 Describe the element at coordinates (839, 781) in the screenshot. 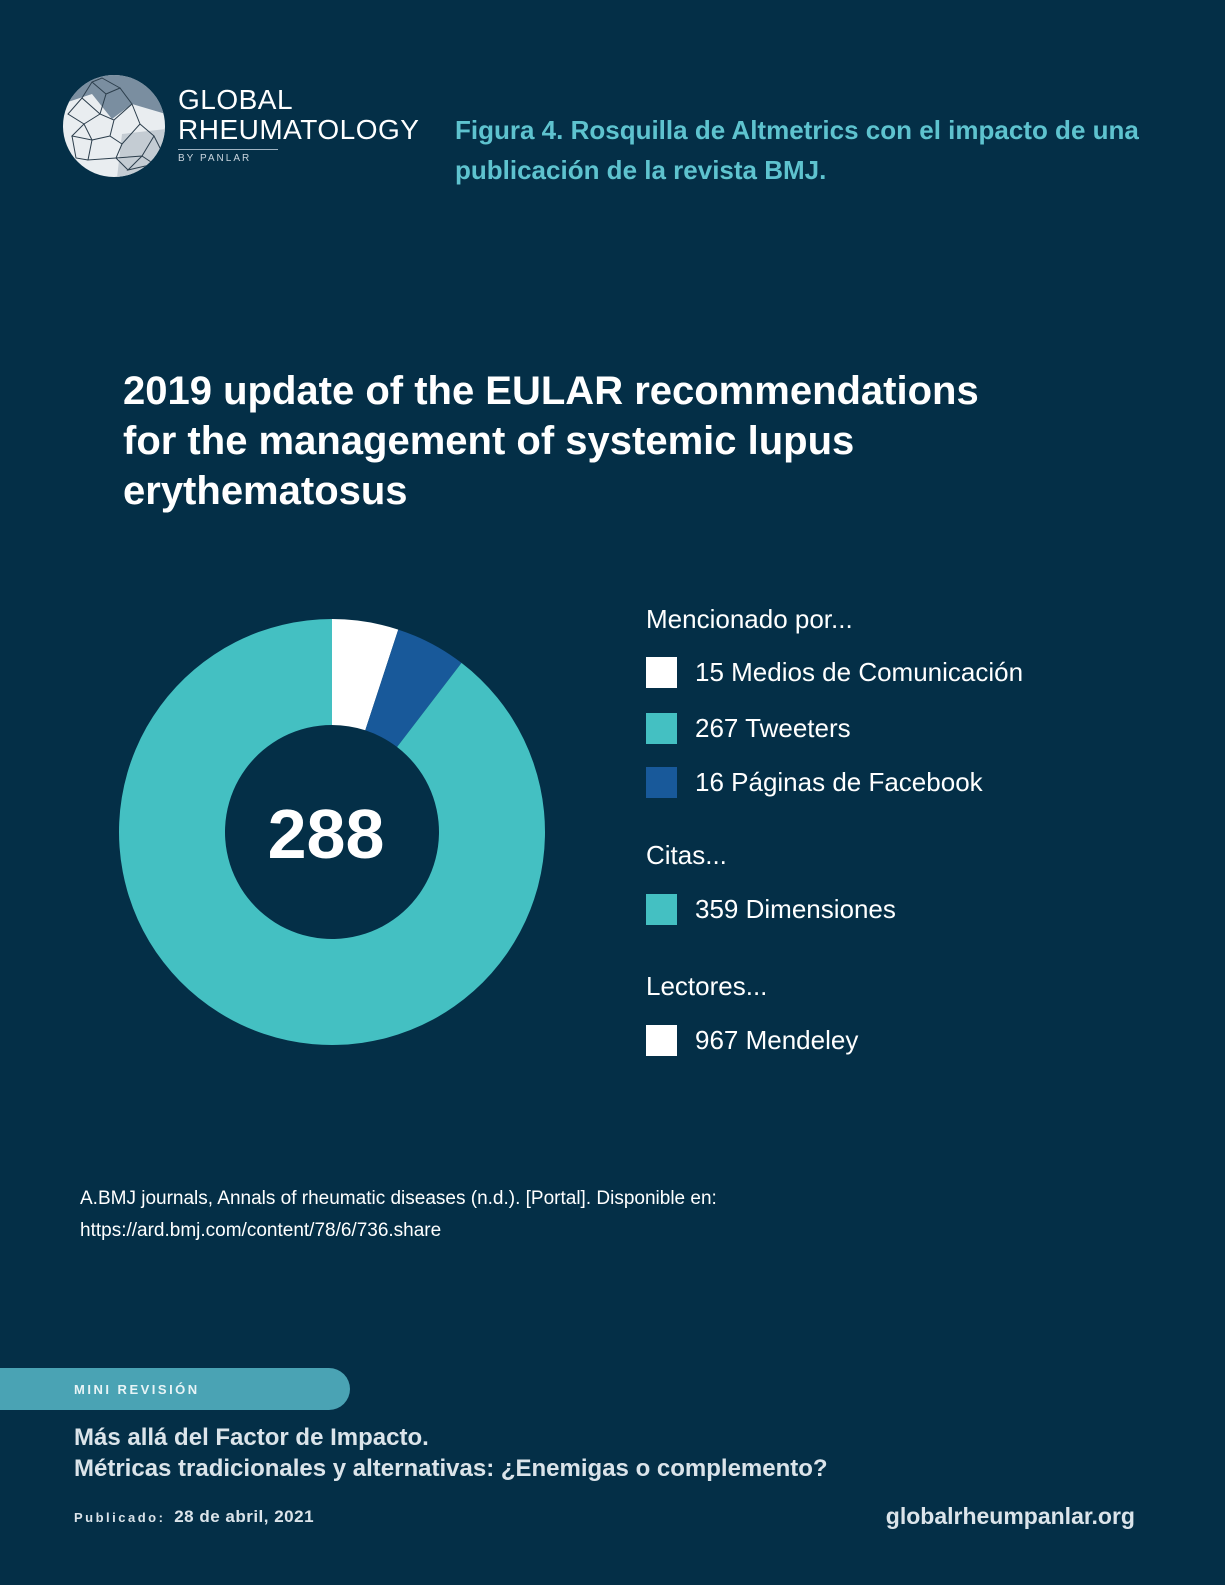

I see `legend-label: 16 Páginas de Facebook` at that location.